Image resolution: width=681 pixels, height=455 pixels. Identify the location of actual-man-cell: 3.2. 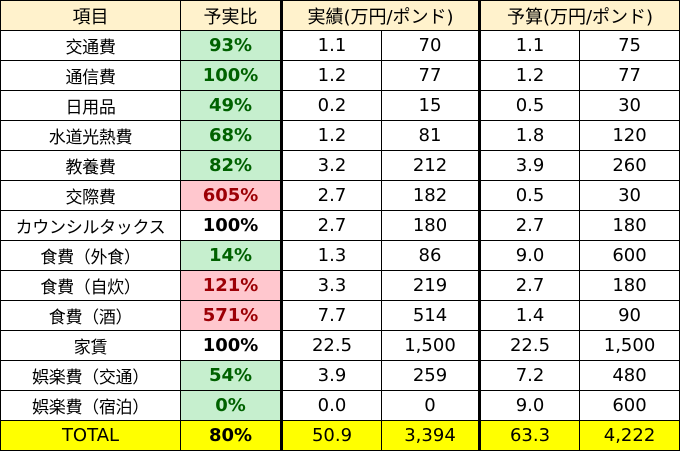
(331, 165).